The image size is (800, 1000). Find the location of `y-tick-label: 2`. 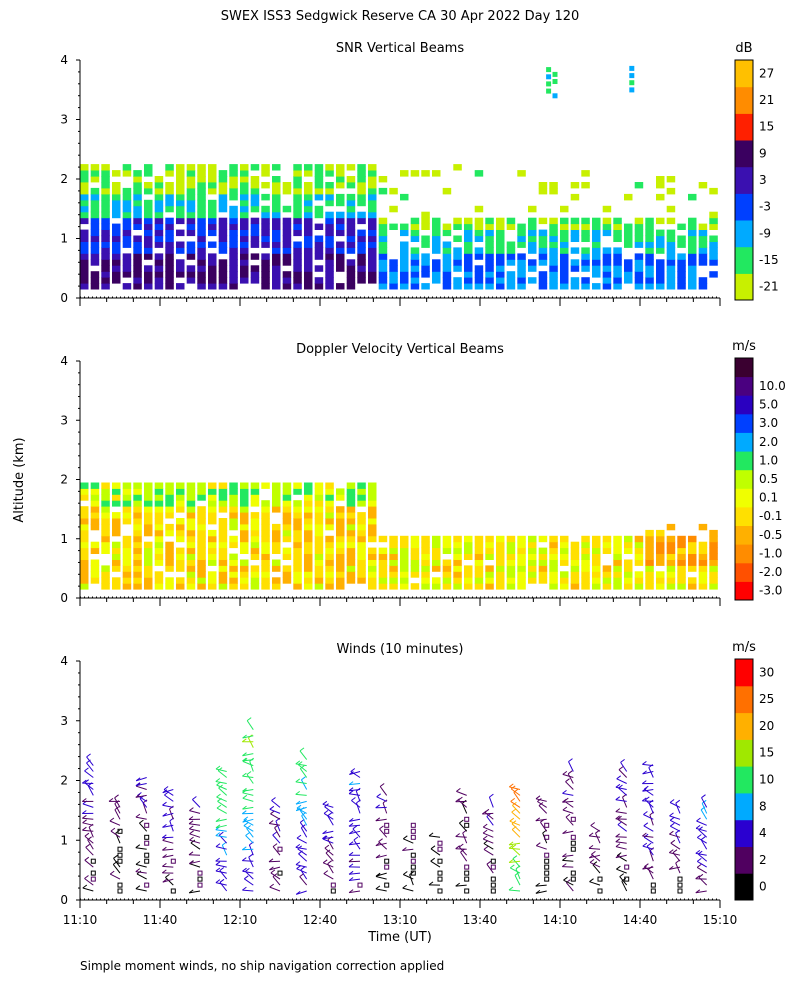

y-tick-label: 2 is located at coordinates (64, 781).